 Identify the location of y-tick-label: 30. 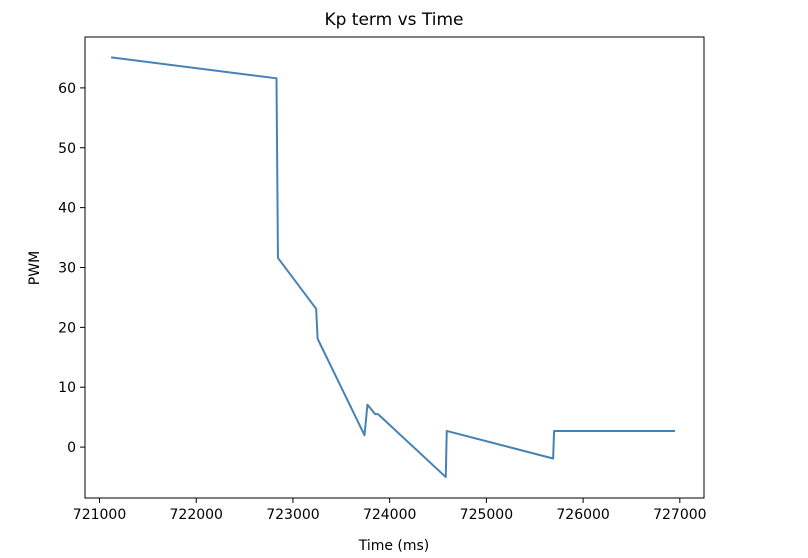
(67, 269).